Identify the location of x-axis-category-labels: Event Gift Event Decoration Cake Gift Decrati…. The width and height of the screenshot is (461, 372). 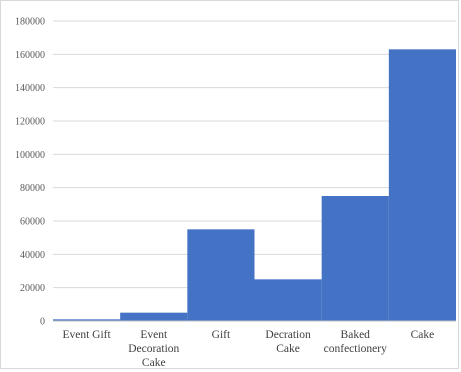
(248, 349).